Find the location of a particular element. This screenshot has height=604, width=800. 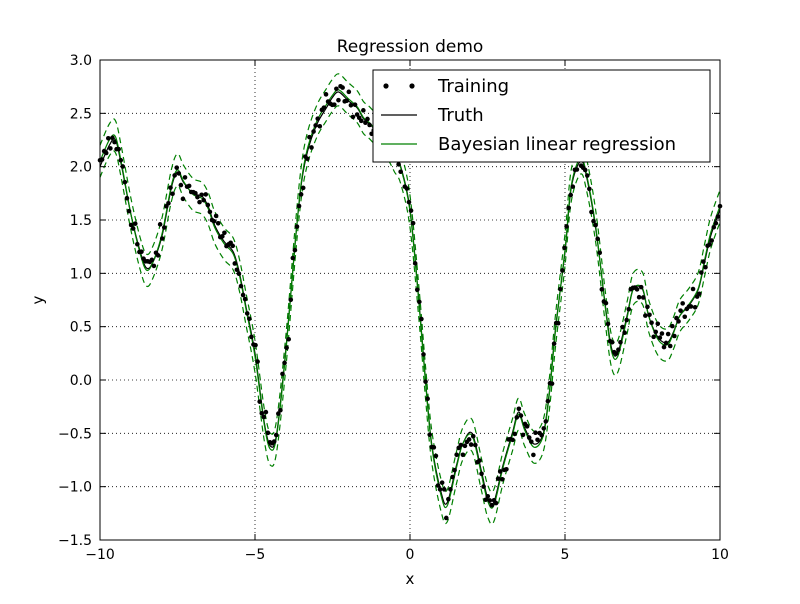

x-tick-label: −5 is located at coordinates (255, 555).